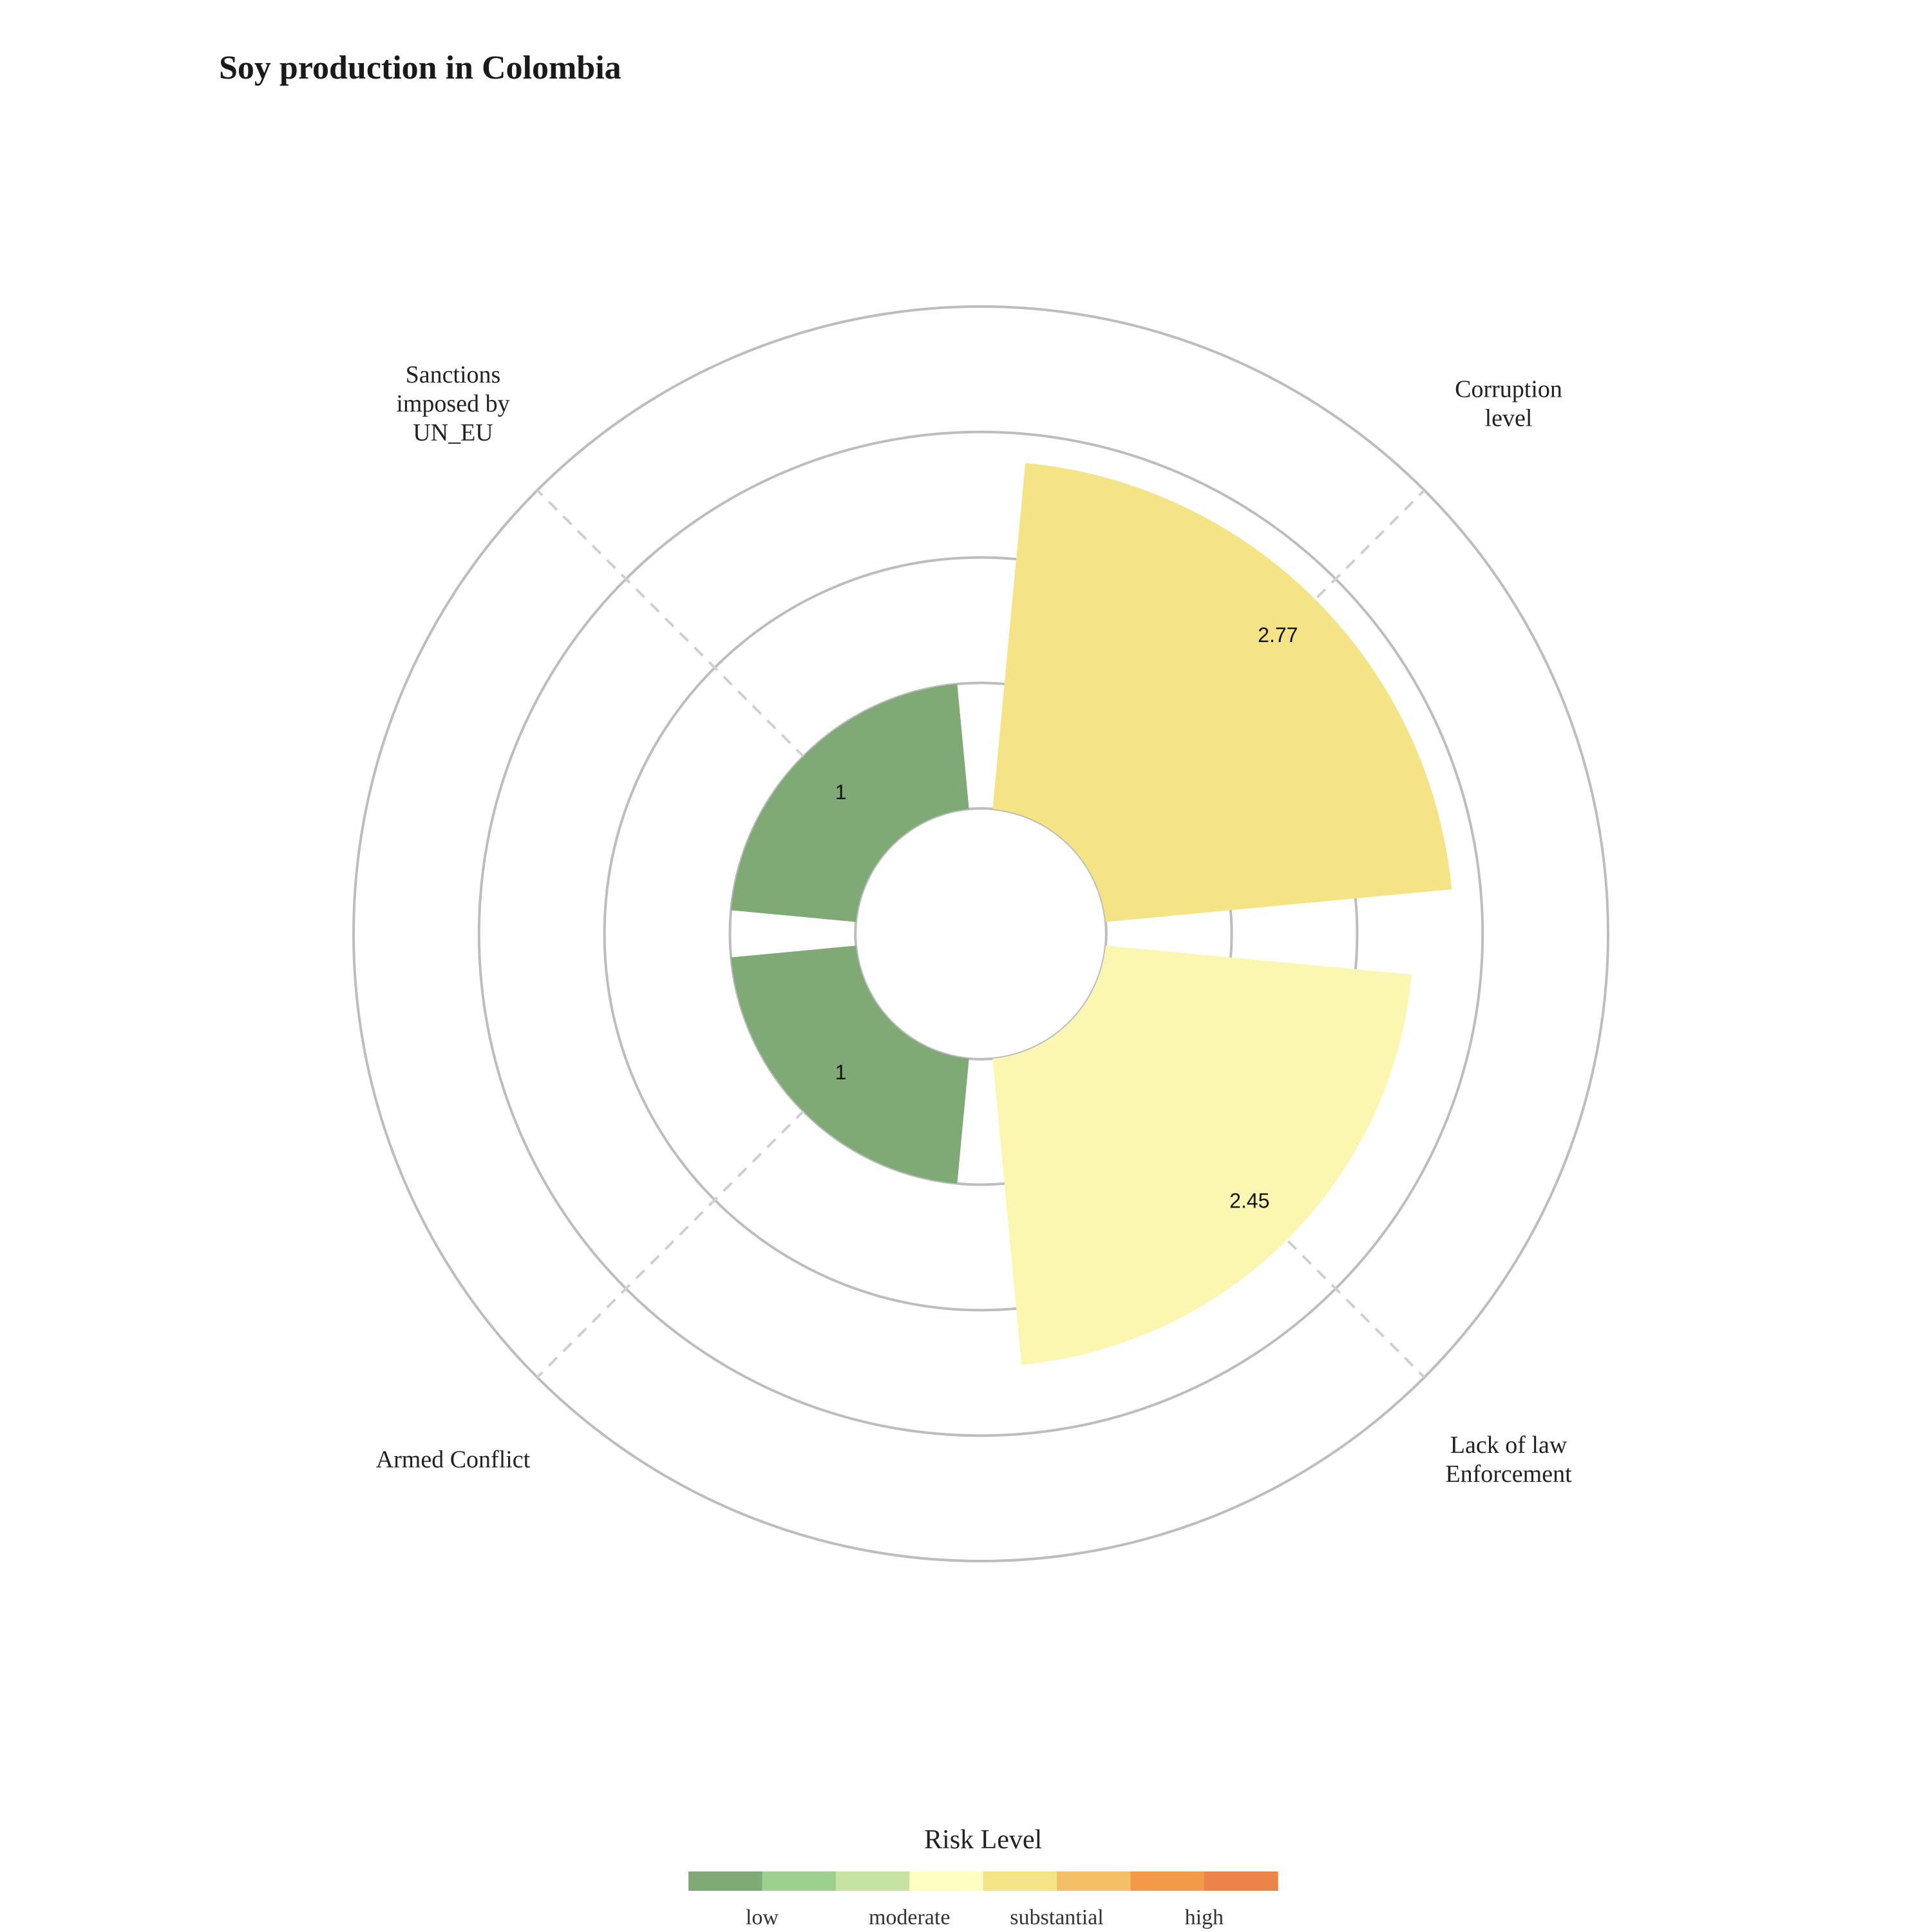 This screenshot has height=1932, width=1932. Describe the element at coordinates (1278, 635) in the screenshot. I see `value-label-0: 2.77` at that location.